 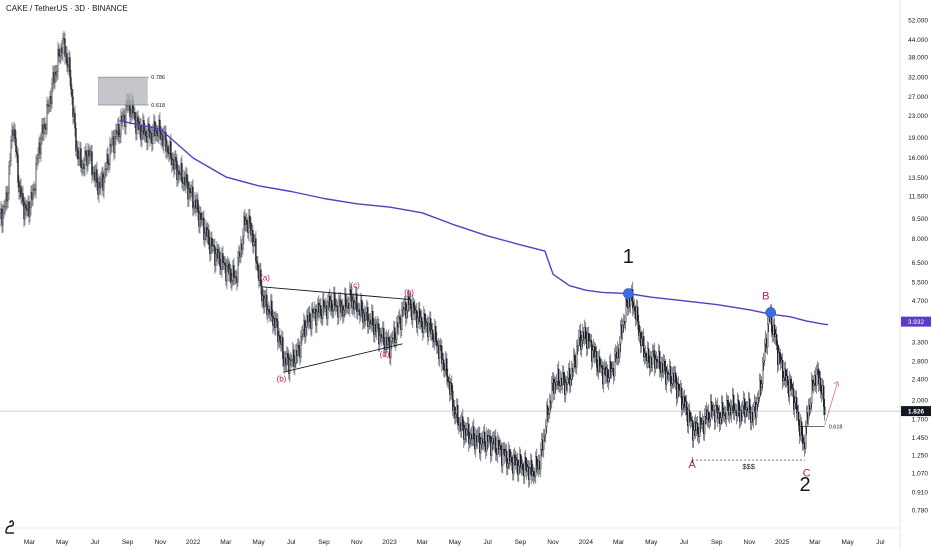 I want to click on ma-value-tag-text: 3.932, so click(x=916, y=322).